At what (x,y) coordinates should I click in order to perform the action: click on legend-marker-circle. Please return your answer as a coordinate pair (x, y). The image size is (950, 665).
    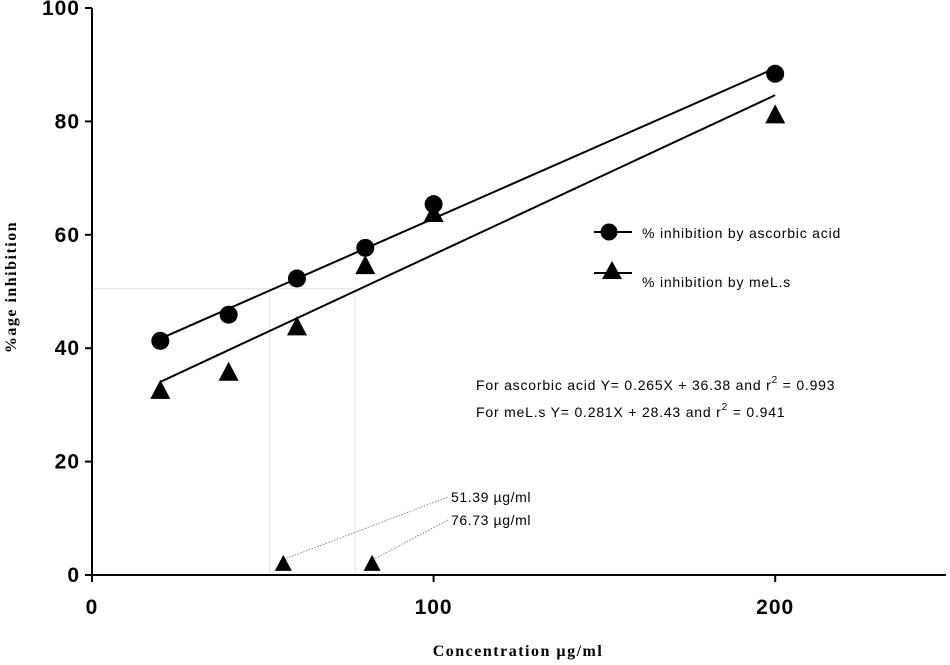
    Looking at the image, I should click on (609, 232).